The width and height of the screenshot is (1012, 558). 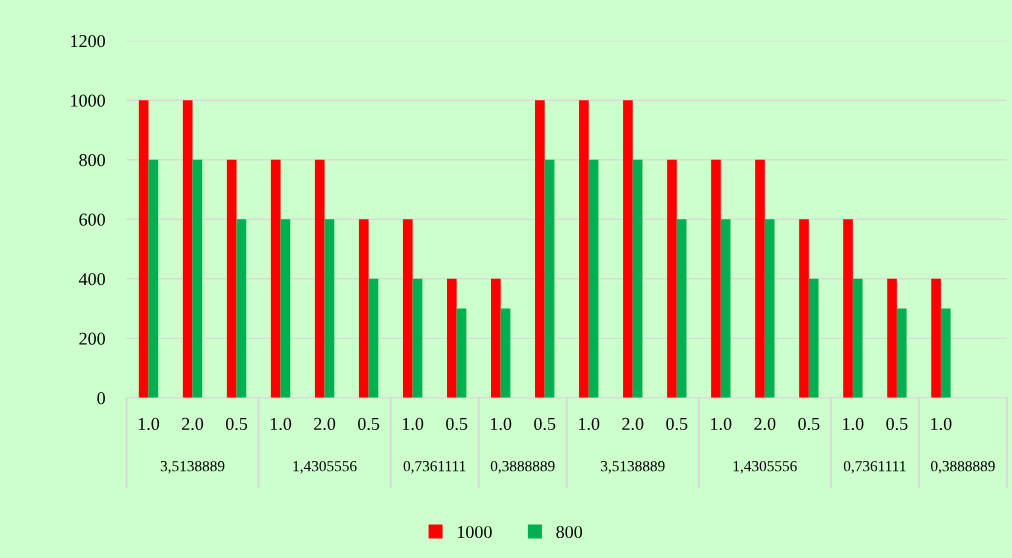 I want to click on legend-label: 1000, so click(x=474, y=532).